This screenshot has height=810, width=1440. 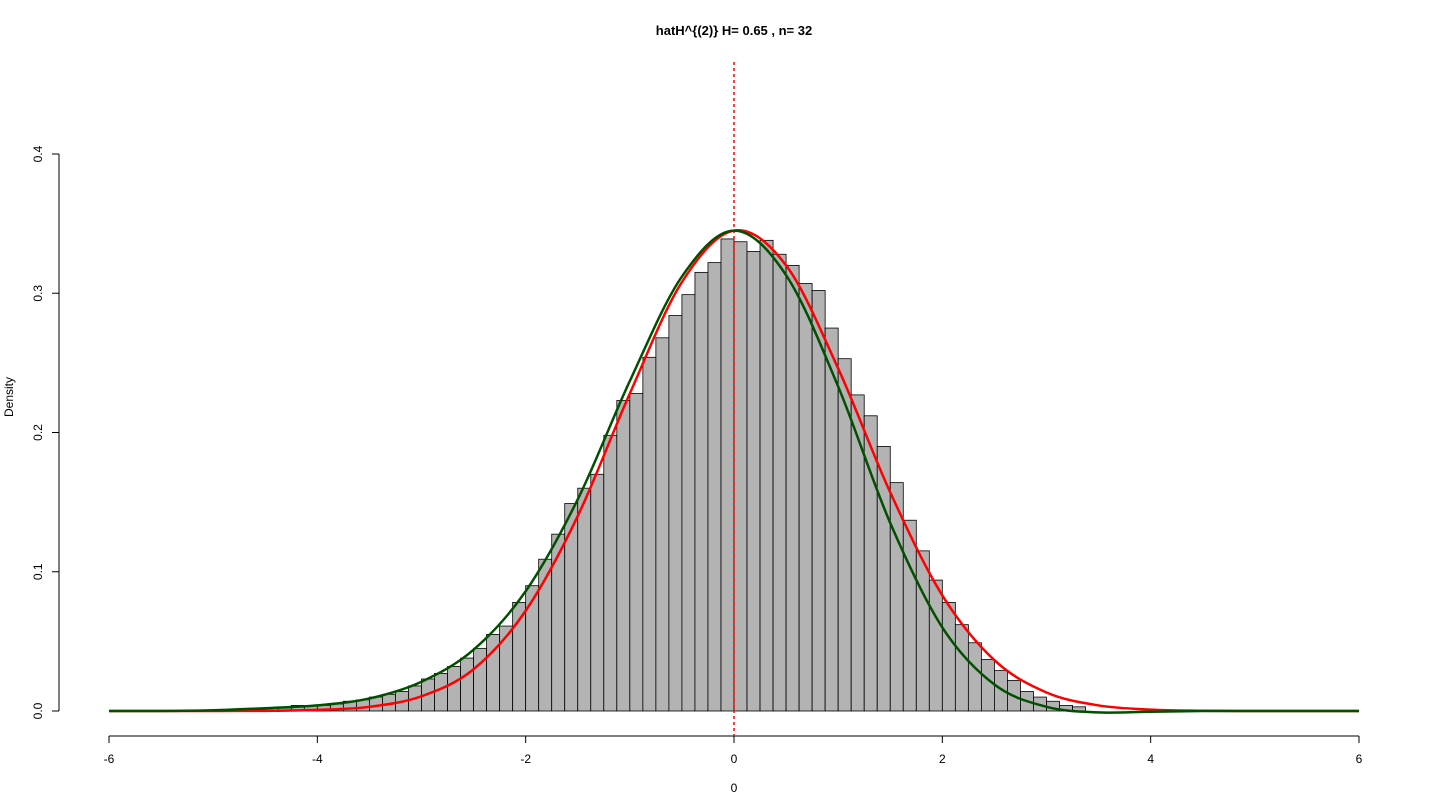 I want to click on x-tick-label: 2, so click(x=942, y=759).